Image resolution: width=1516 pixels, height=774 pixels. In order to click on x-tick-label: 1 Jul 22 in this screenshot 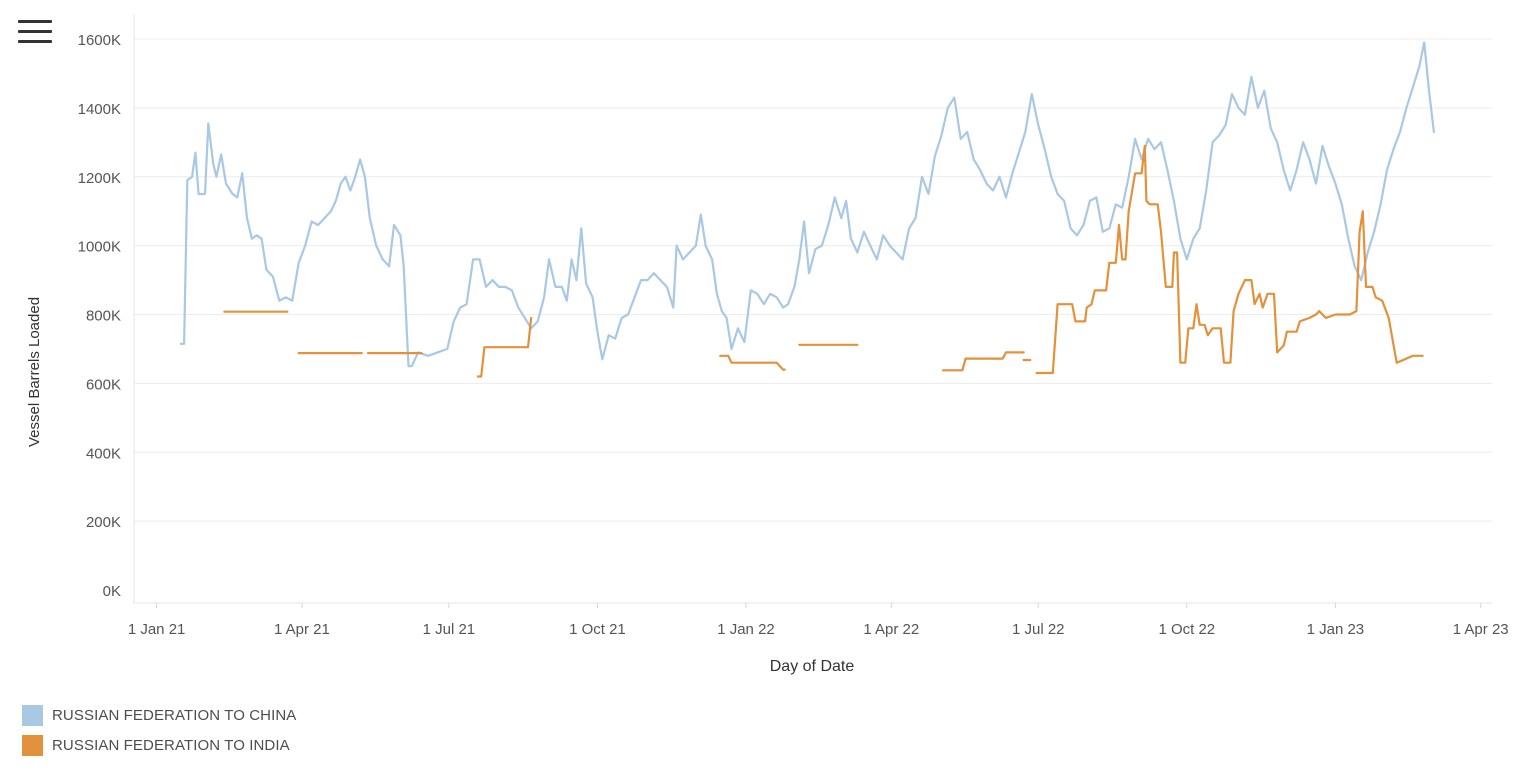, I will do `click(1038, 629)`.